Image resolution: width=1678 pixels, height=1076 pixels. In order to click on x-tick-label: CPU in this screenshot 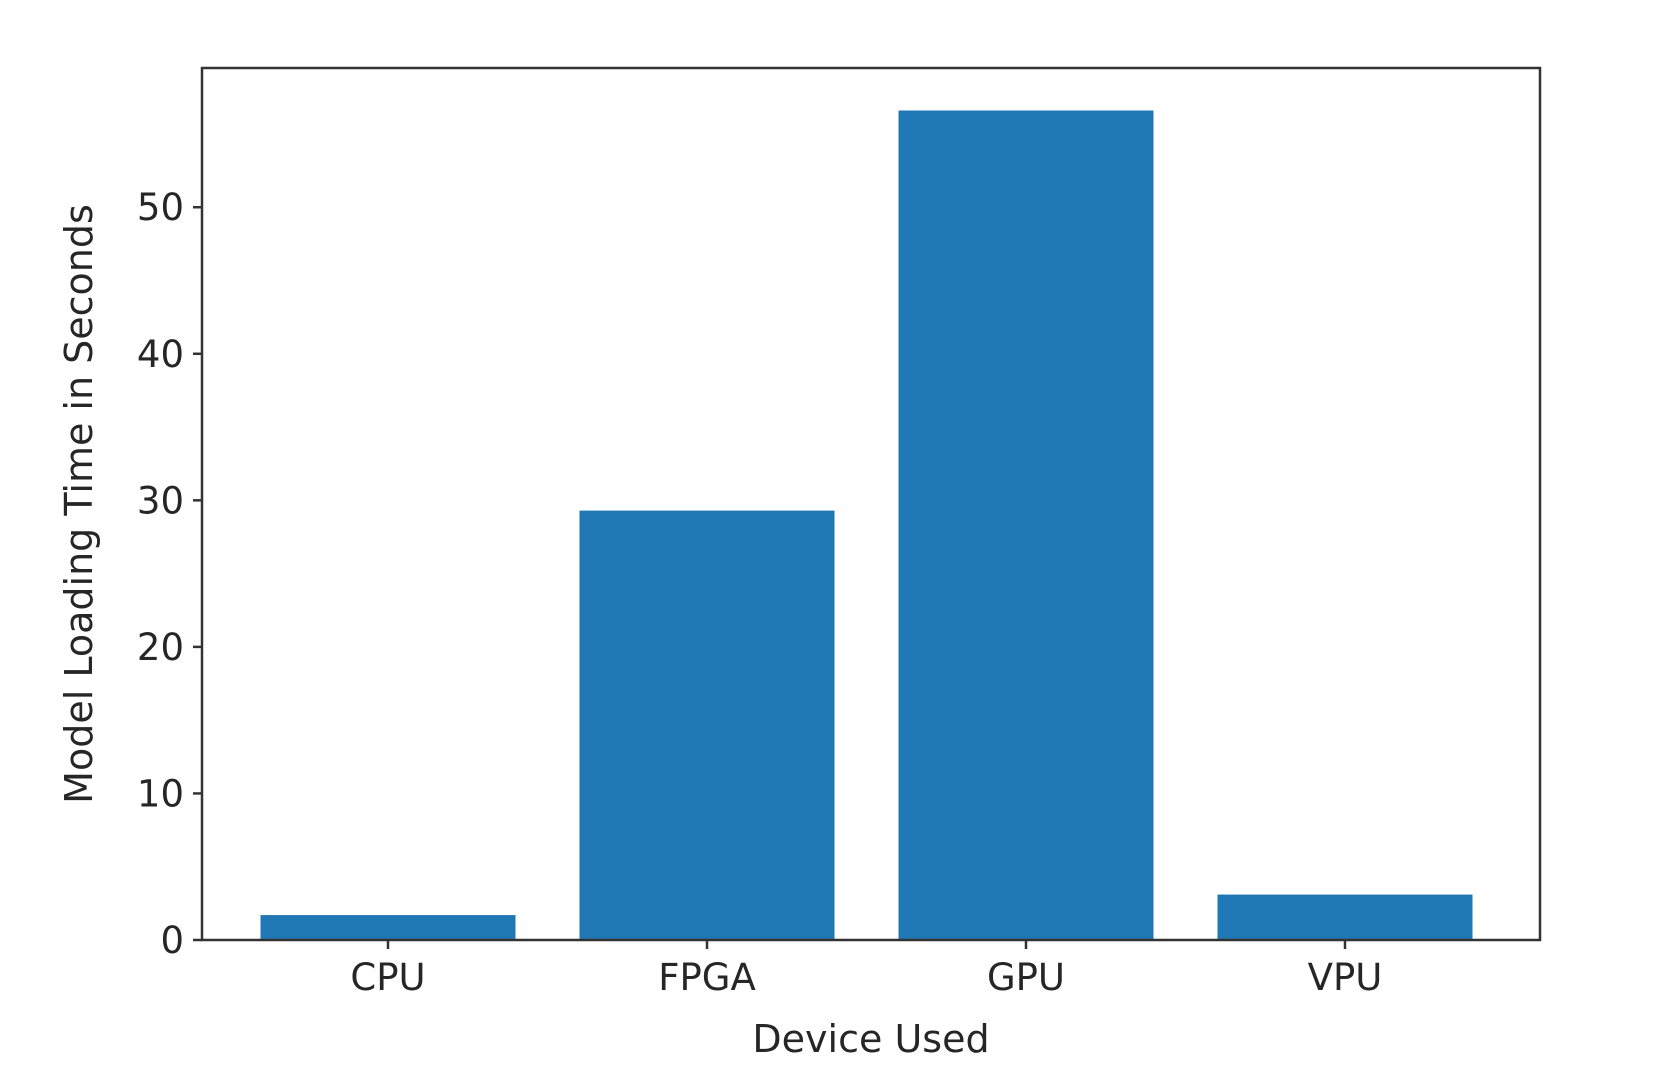, I will do `click(387, 977)`.